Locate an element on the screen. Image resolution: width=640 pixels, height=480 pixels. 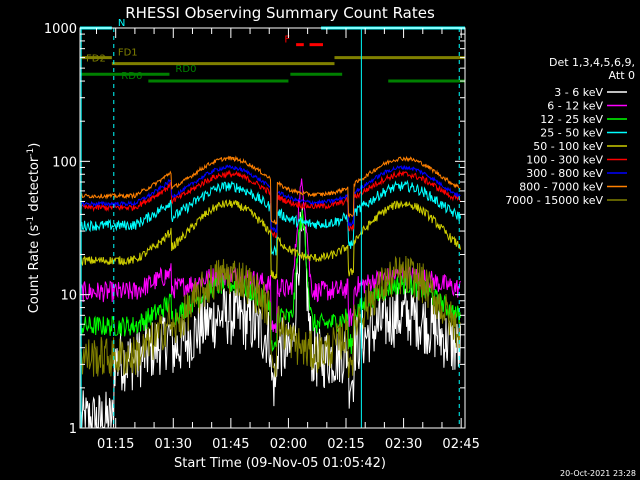
x-tick-label: 01:30 is located at coordinates (173, 444).